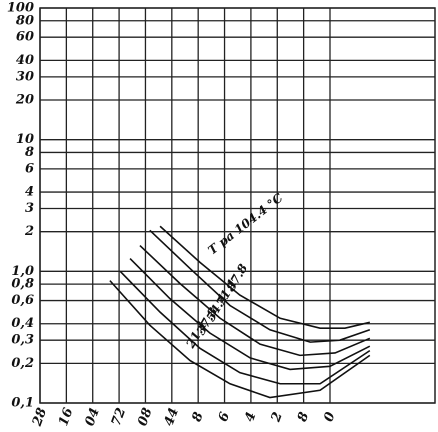 Image resolution: width=438 pixels, height=432 pixels. Describe the element at coordinates (25, 60) in the screenshot. I see `y-tick-label: 40` at that location.